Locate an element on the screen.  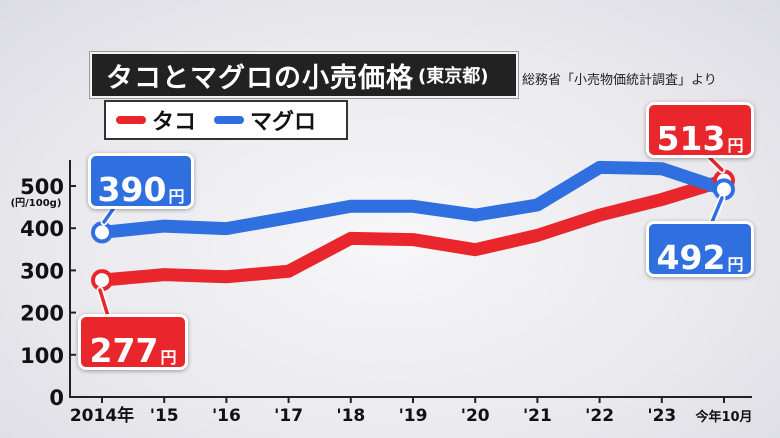
x-tick-label: '17 is located at coordinates (288, 416).